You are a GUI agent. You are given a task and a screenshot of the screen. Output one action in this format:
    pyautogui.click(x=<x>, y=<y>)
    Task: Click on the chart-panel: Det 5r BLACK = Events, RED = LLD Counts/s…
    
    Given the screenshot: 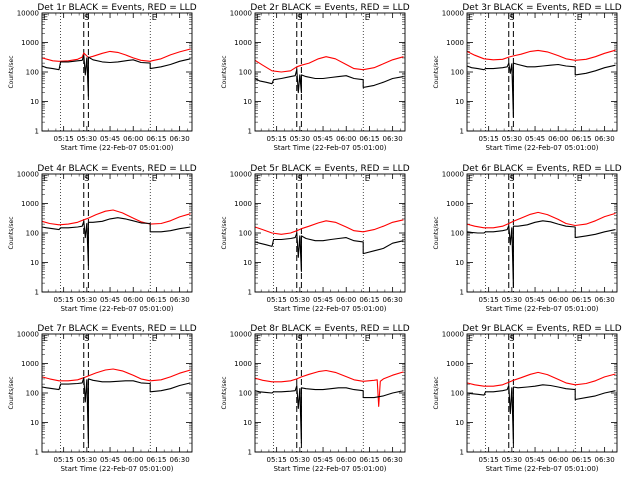 What is the action you would take?
    pyautogui.click(x=315, y=238)
    